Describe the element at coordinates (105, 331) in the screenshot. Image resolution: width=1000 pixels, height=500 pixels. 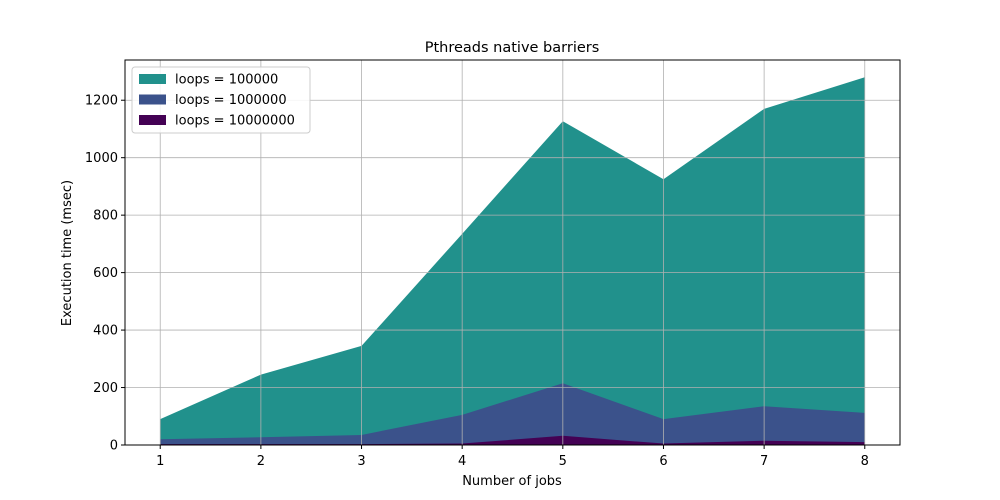
I see `y-tick-label: 400` at that location.